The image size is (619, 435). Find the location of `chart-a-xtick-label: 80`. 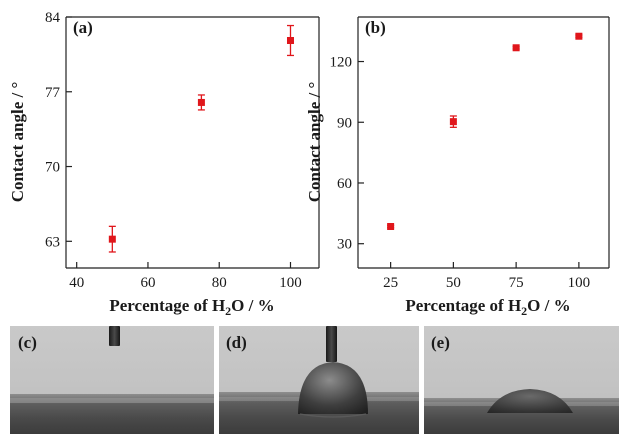

chart-a-xtick-label: 80 is located at coordinates (219, 283).